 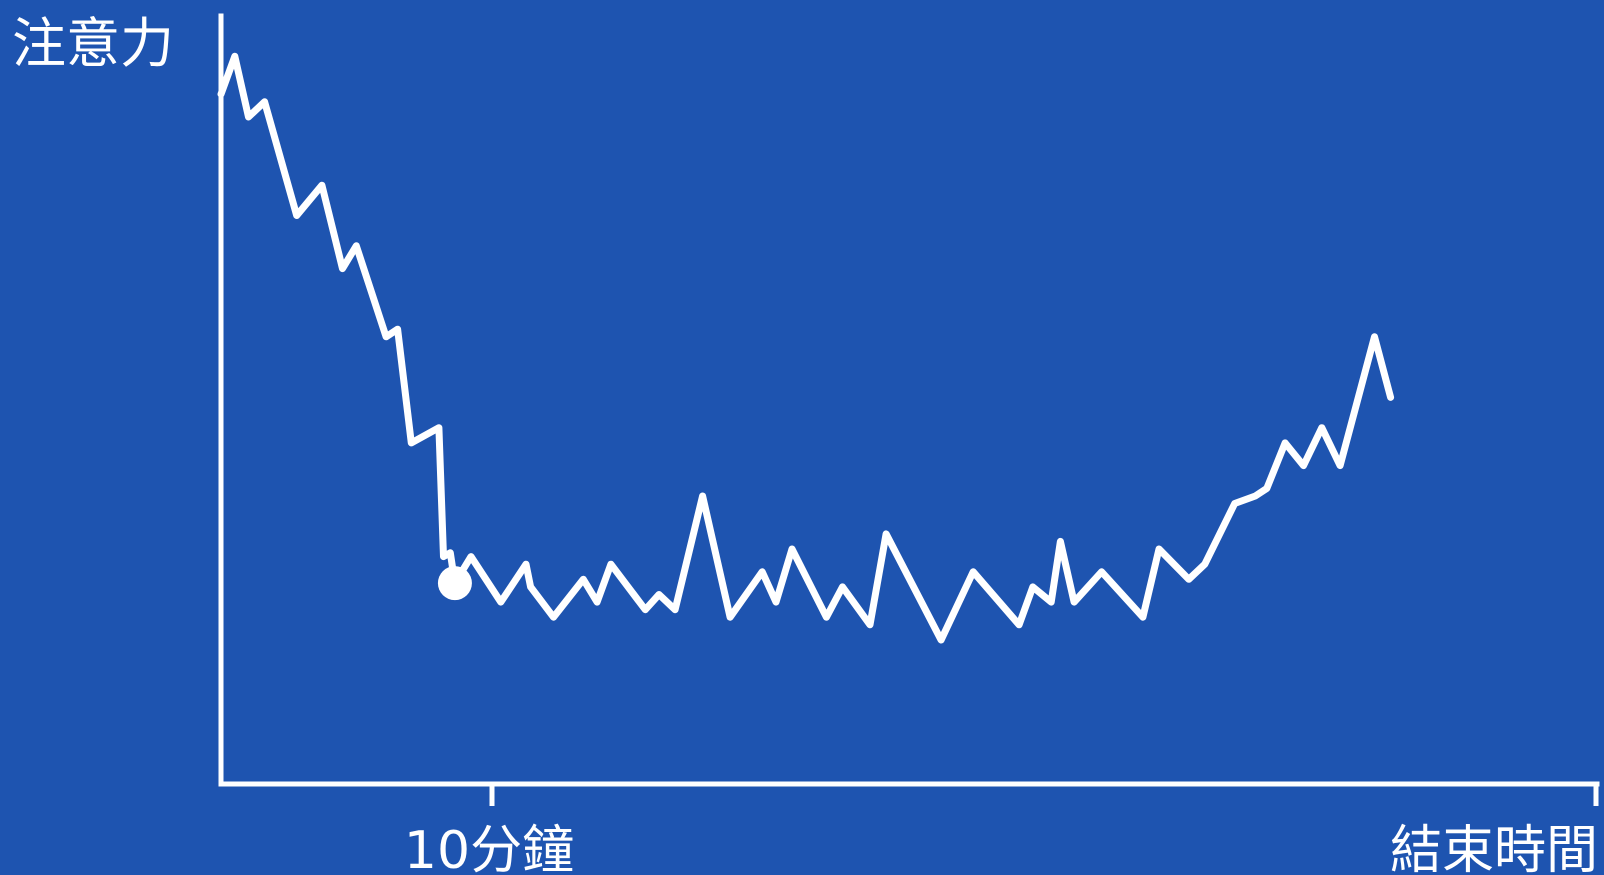 What do you see at coordinates (489, 848) in the screenshot?
I see `x-tick-label-10-minutes: 10分鐘` at bounding box center [489, 848].